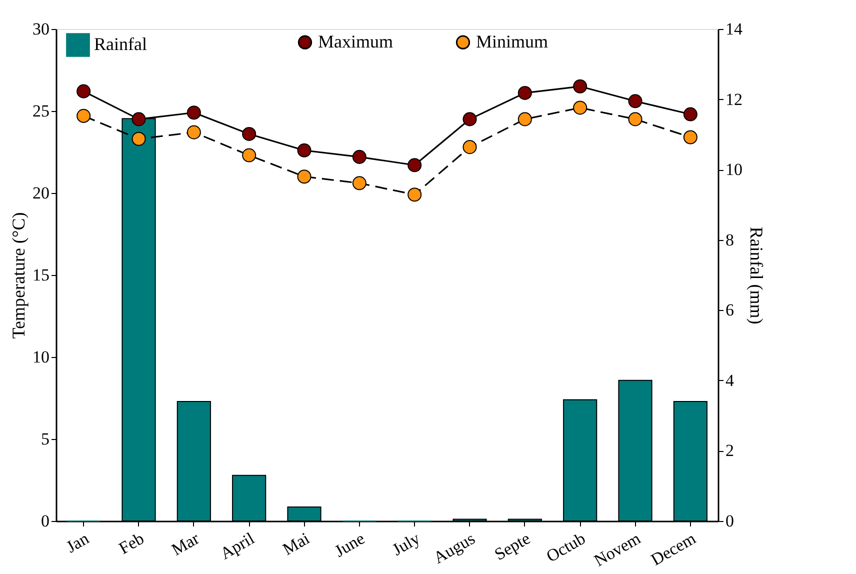  What do you see at coordinates (730, 310) in the screenshot?
I see `y2-tick-label: 6` at bounding box center [730, 310].